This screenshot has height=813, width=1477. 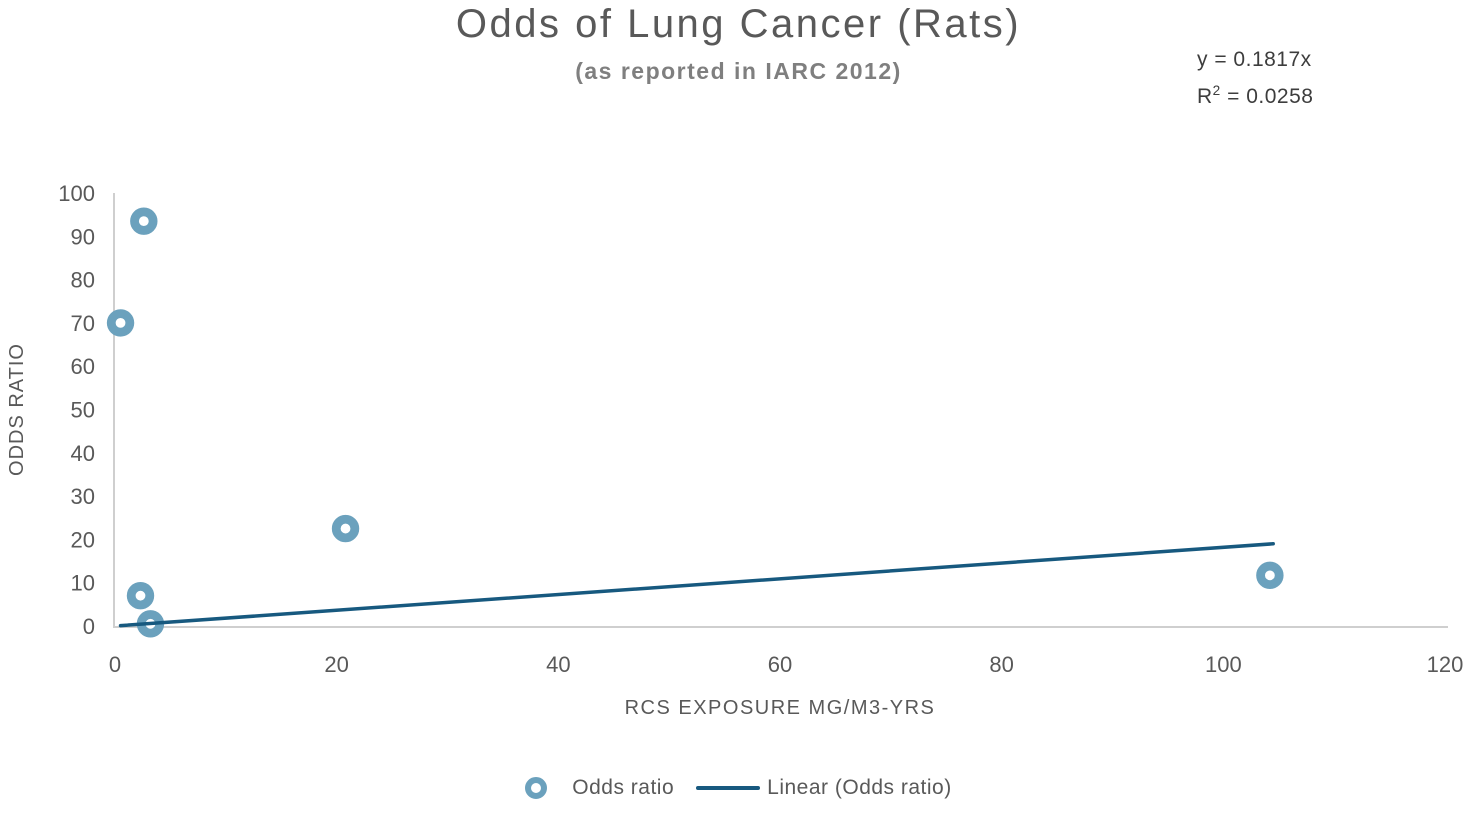 I want to click on trendline-sample-icon, so click(x=728, y=788).